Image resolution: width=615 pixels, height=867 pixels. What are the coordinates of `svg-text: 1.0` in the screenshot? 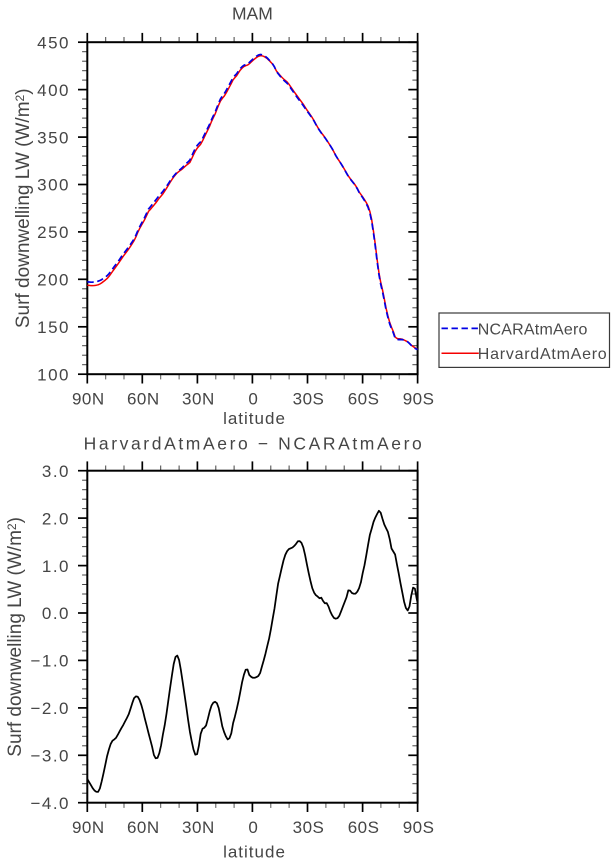 It's located at (56, 566).